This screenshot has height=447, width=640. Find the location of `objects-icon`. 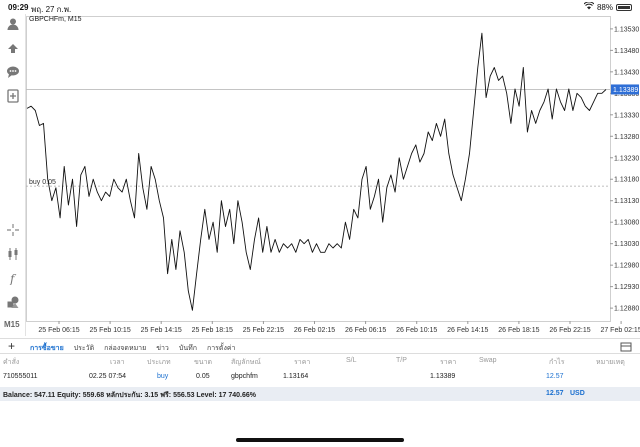

objects-icon is located at coordinates (13, 302).